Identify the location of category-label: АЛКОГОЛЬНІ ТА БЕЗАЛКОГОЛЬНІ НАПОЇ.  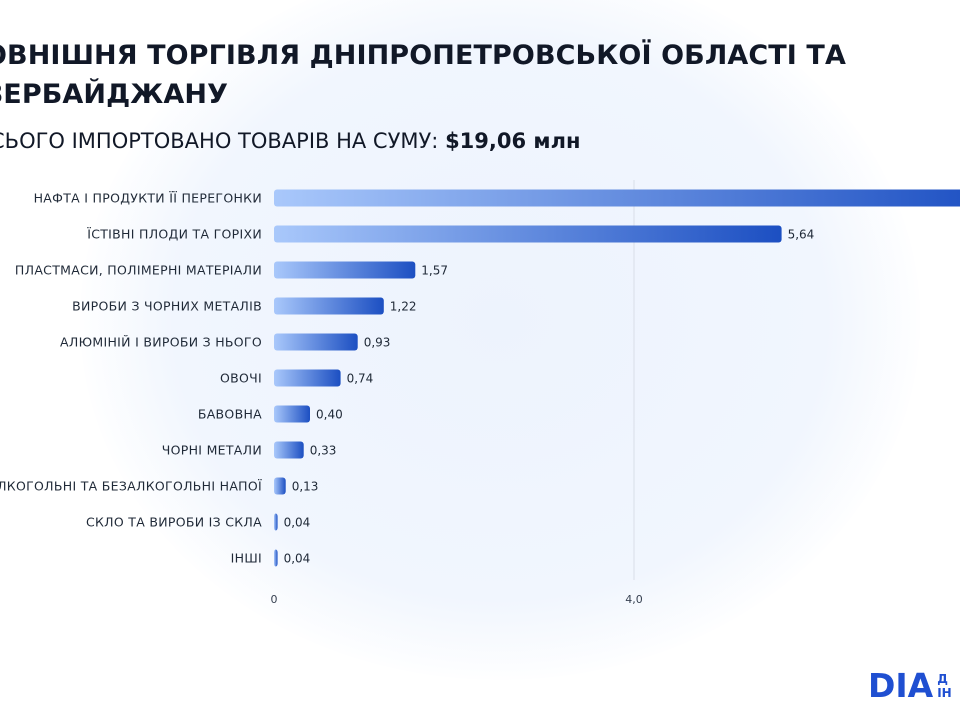
(131, 486).